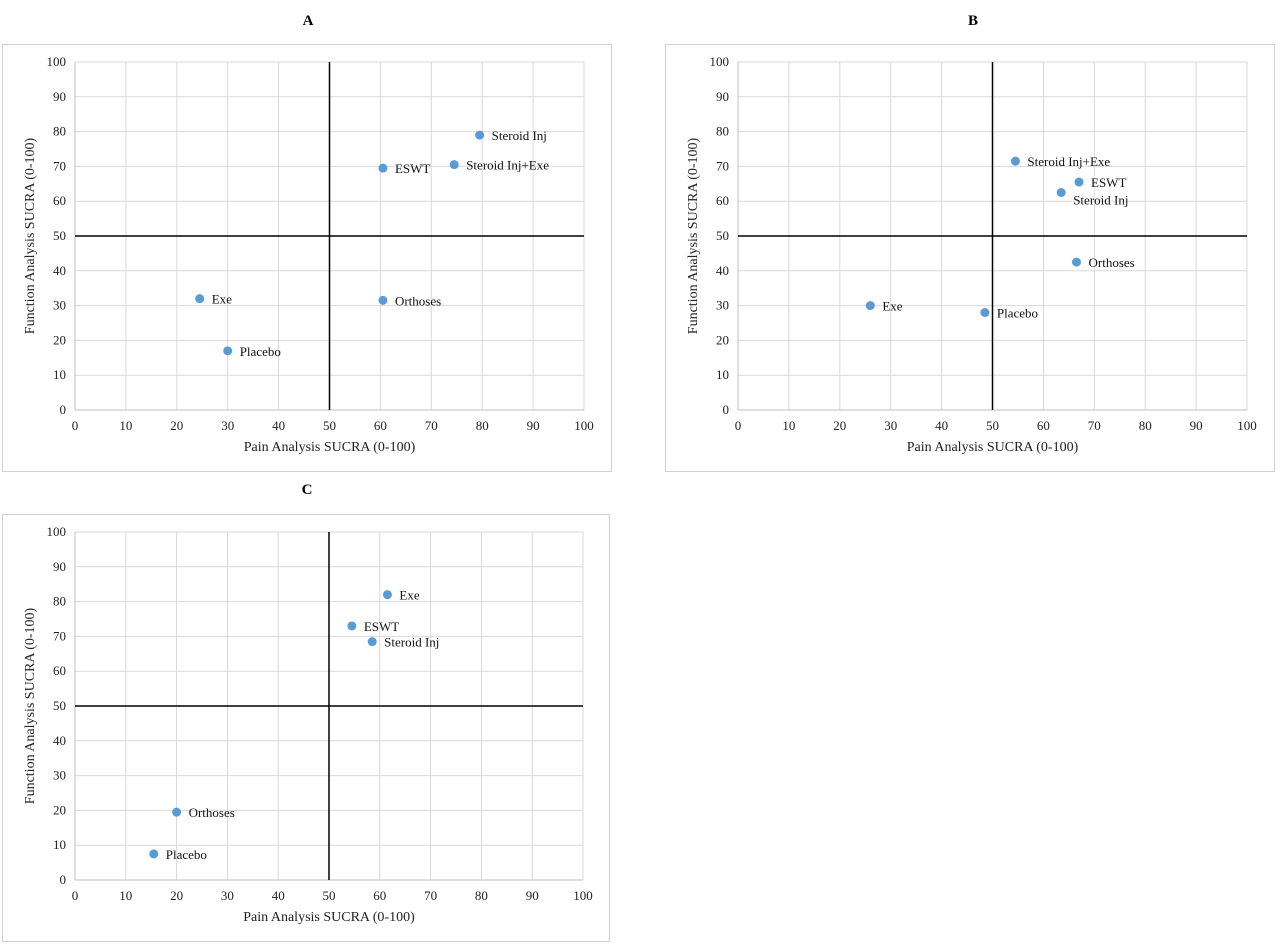  What do you see at coordinates (722, 235) in the screenshot?
I see `chart-b-ytick-5: 50` at bounding box center [722, 235].